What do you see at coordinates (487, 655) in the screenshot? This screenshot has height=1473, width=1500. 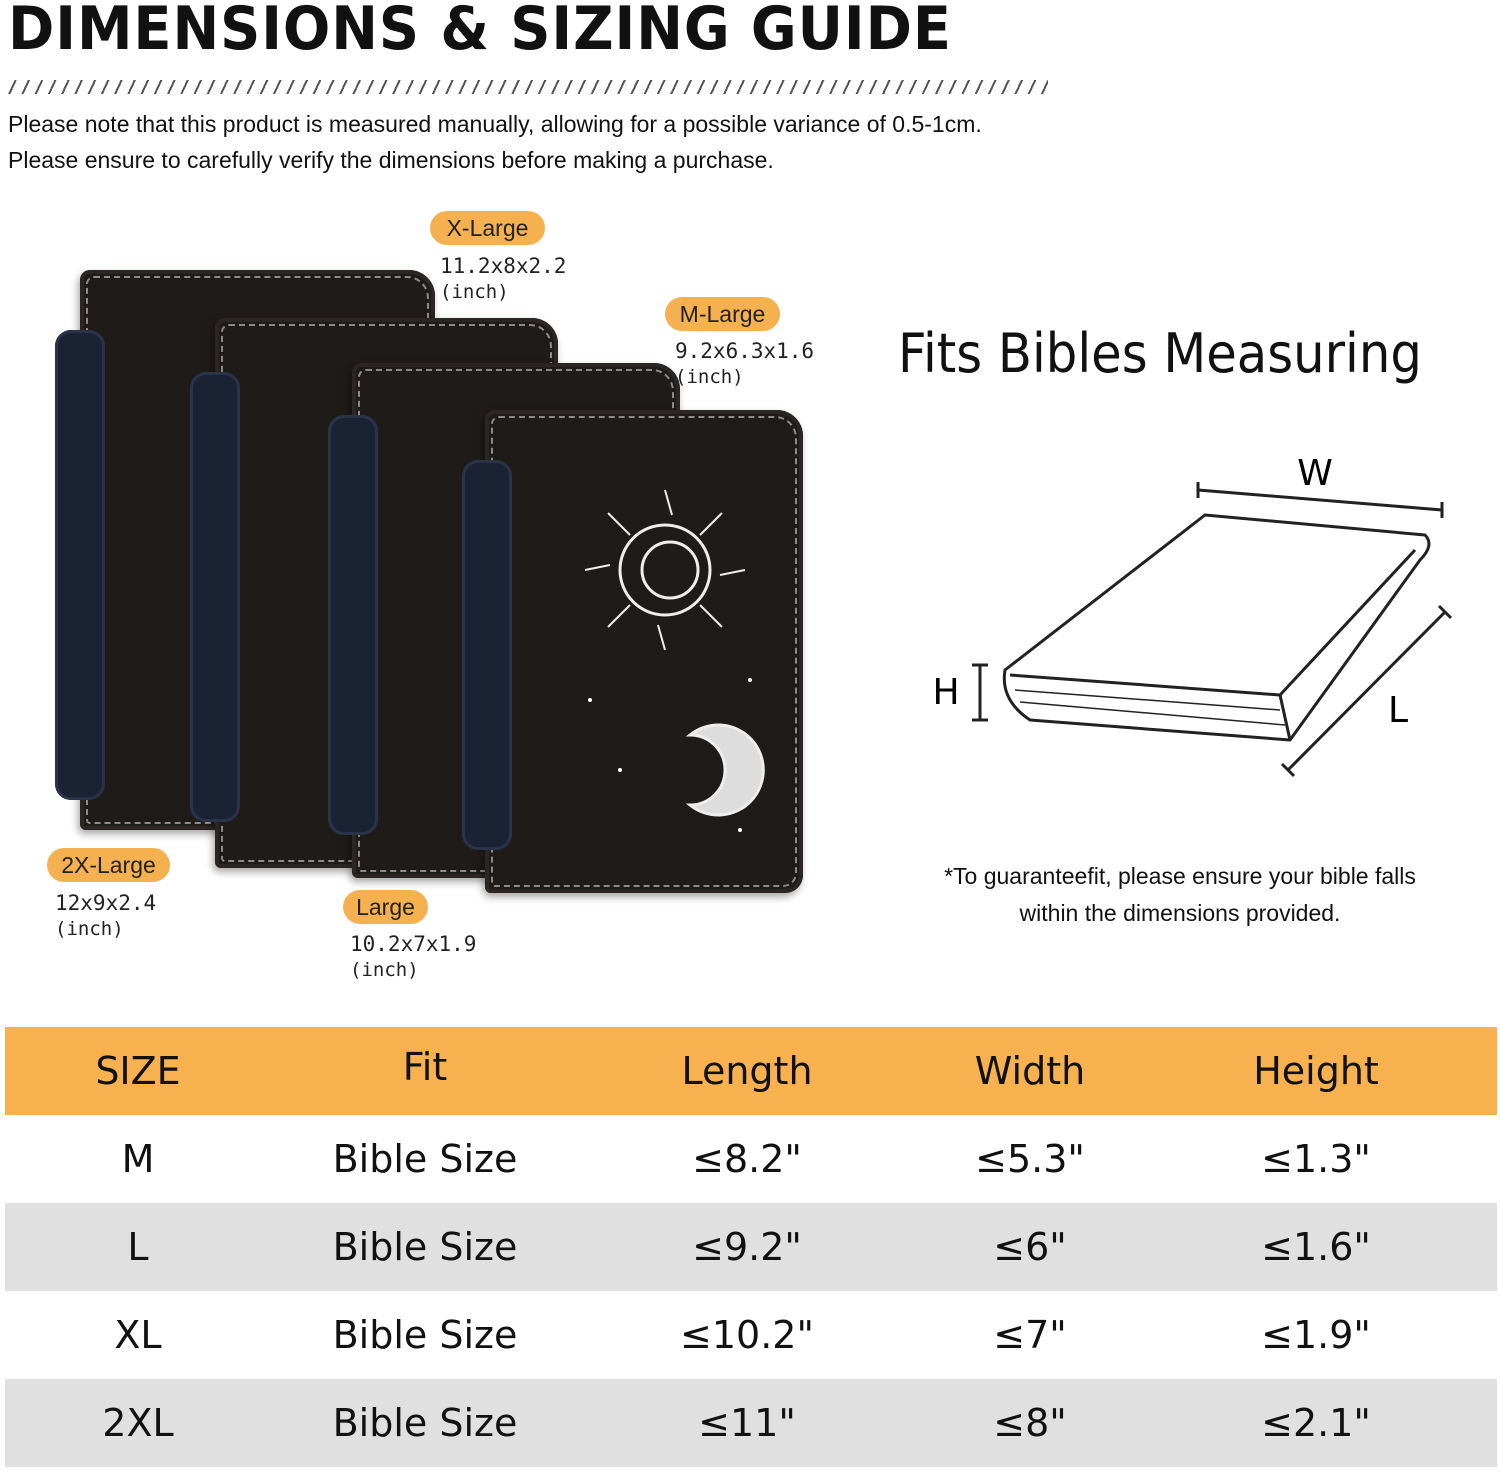 I see `handle-m` at bounding box center [487, 655].